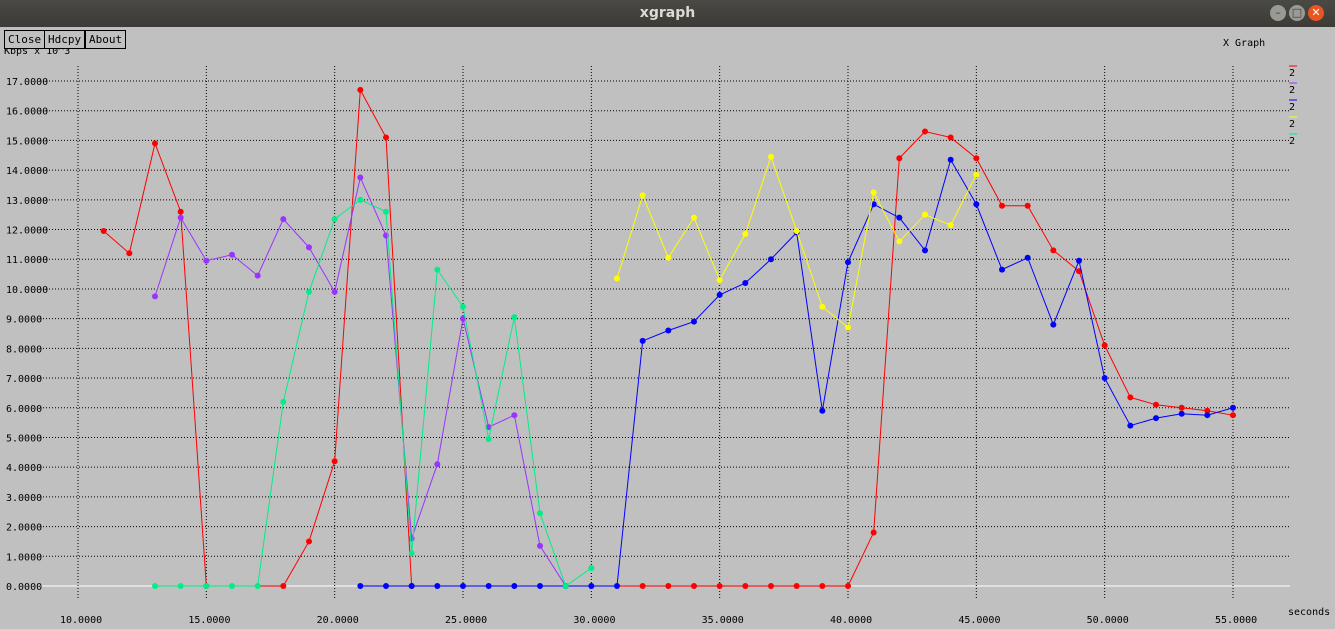  I want to click on x-tick-label: 50.0000, so click(1108, 620).